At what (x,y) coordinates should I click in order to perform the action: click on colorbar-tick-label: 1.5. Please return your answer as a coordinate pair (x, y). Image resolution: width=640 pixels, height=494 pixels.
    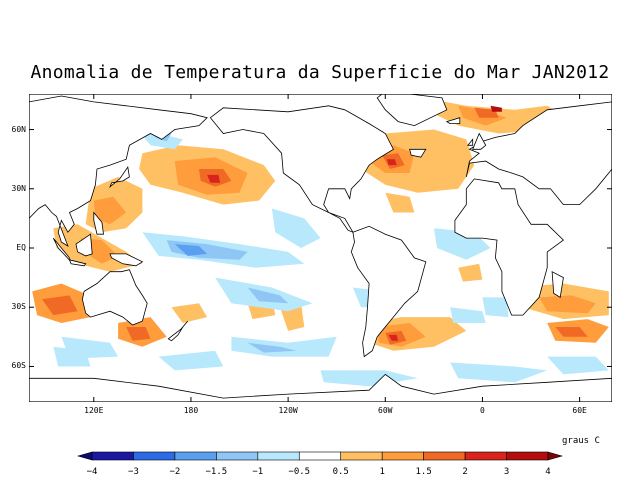
    Looking at the image, I should click on (424, 472).